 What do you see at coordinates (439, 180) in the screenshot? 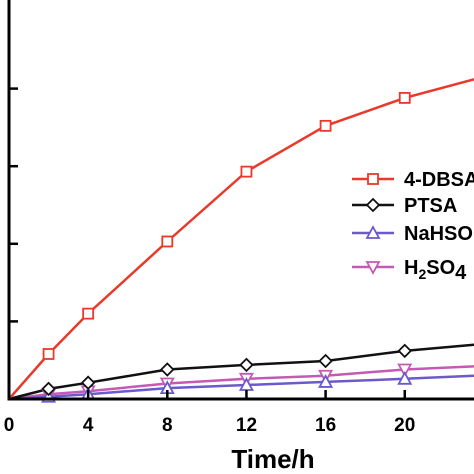
I see `legend-label-0: 4-DBSA` at bounding box center [439, 180].